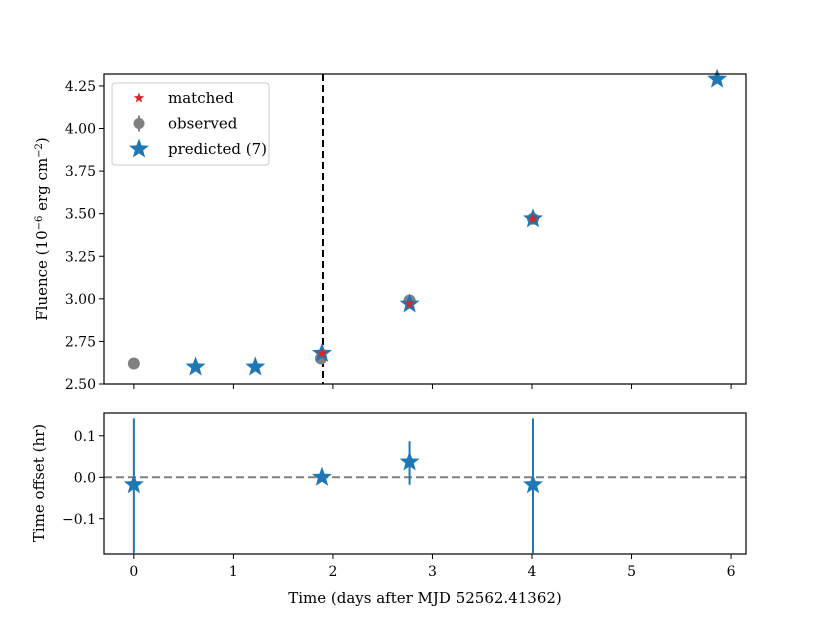 Image resolution: width=830 pixels, height=623 pixels. Describe the element at coordinates (133, 572) in the screenshot. I see `bottom-x-tick-label: 0` at that location.